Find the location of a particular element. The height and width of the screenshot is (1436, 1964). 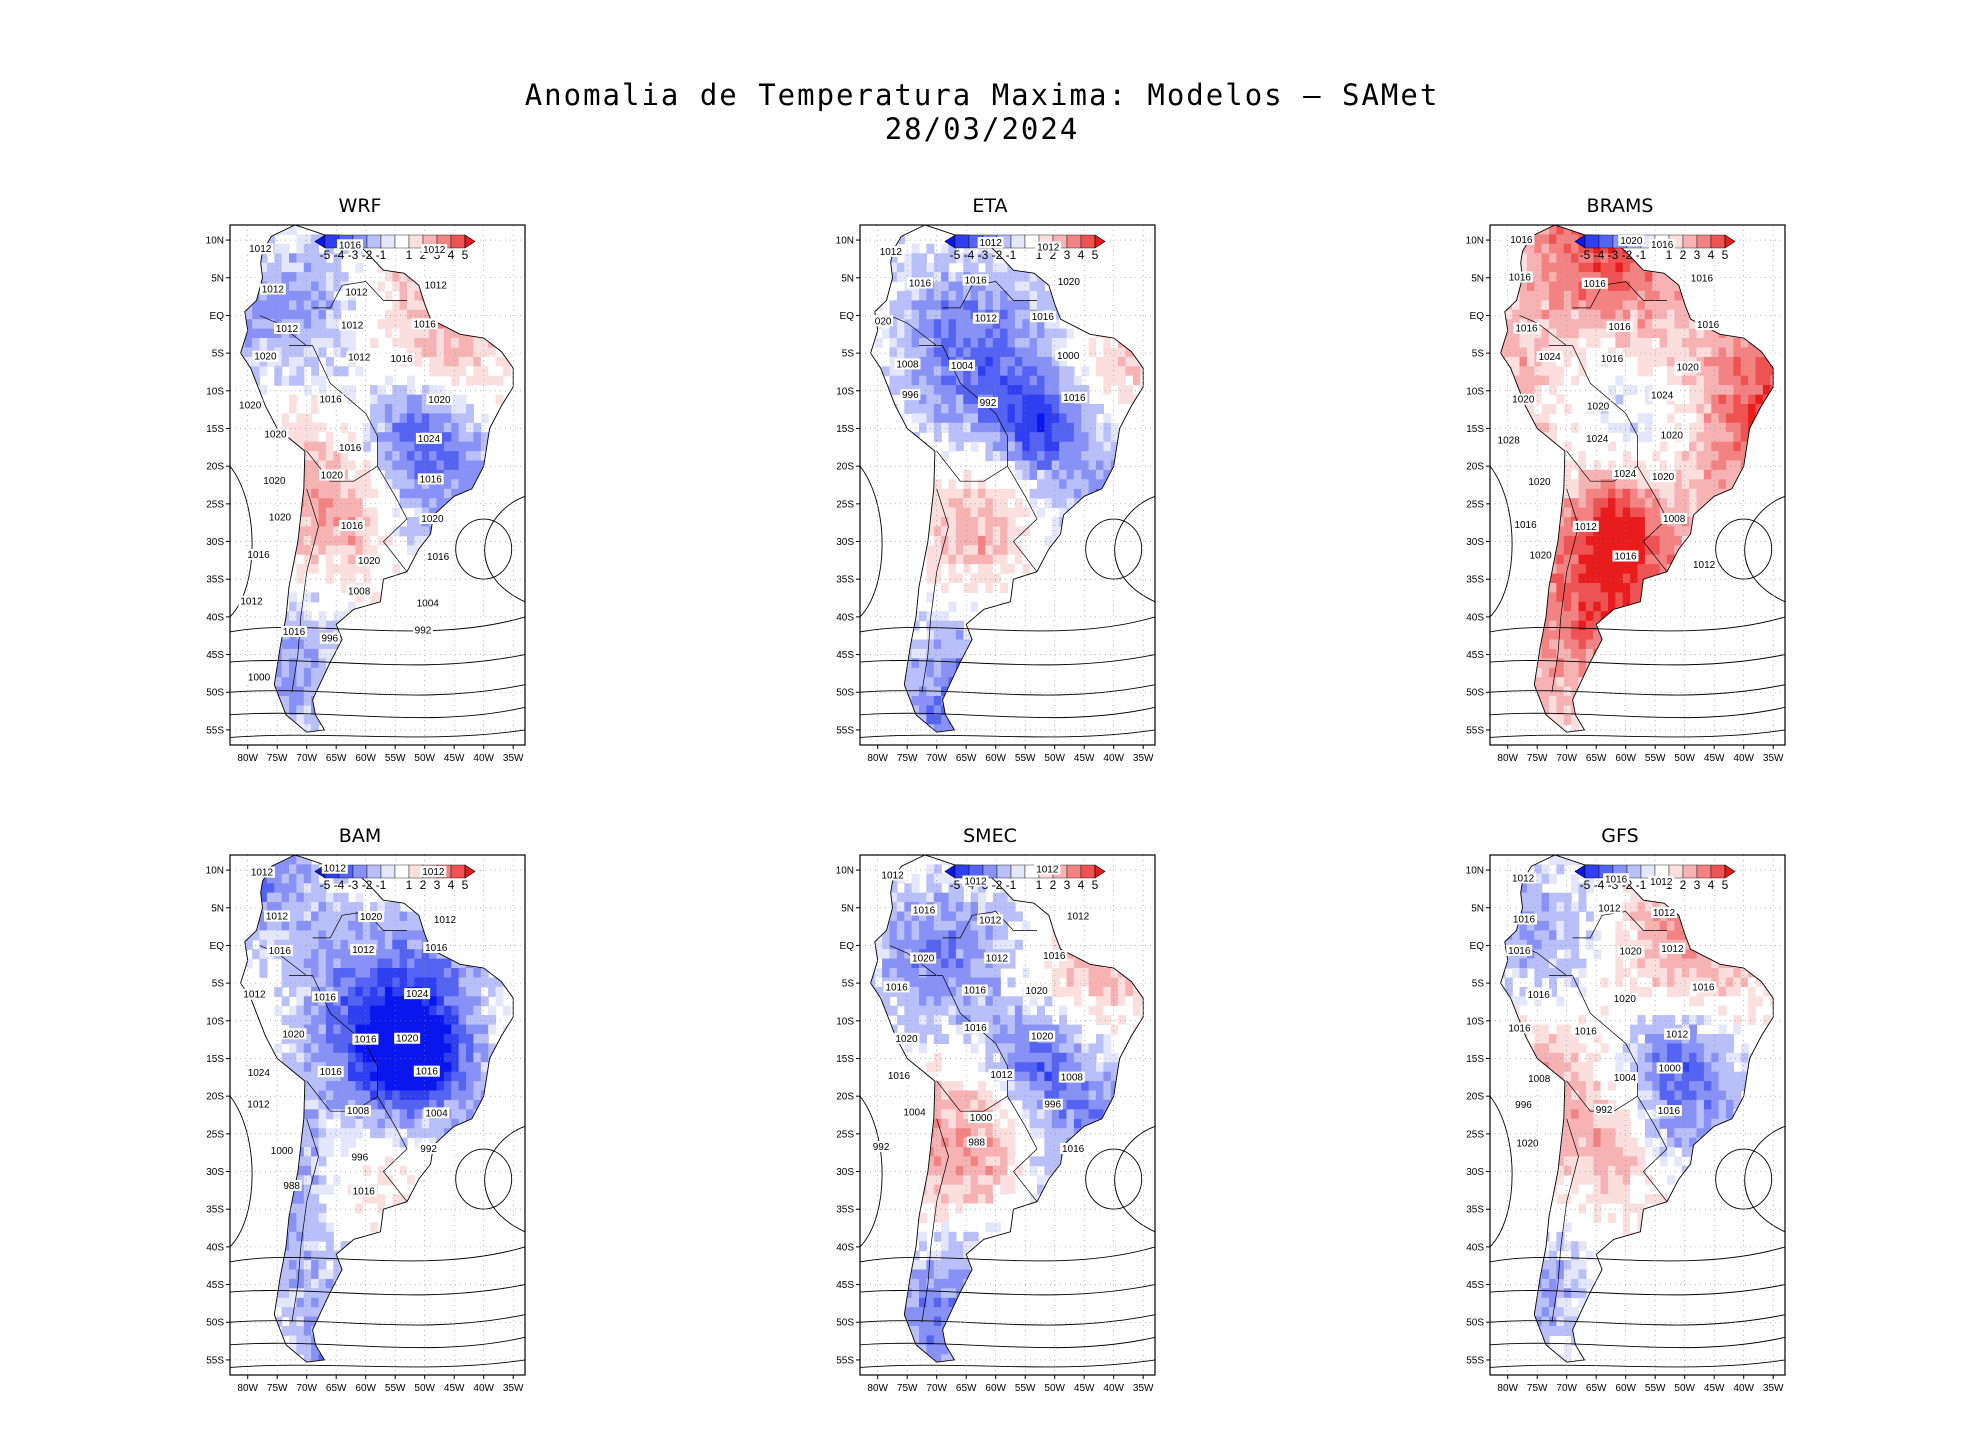

country-border is located at coordinates (359, 295).